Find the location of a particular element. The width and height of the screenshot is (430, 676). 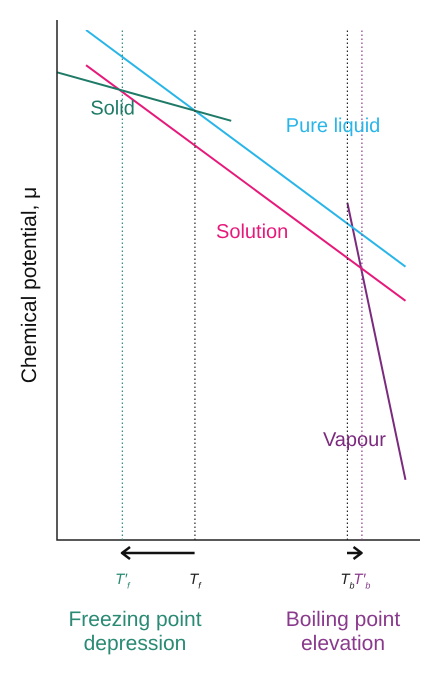

series-label: Pure liquid is located at coordinates (333, 125).